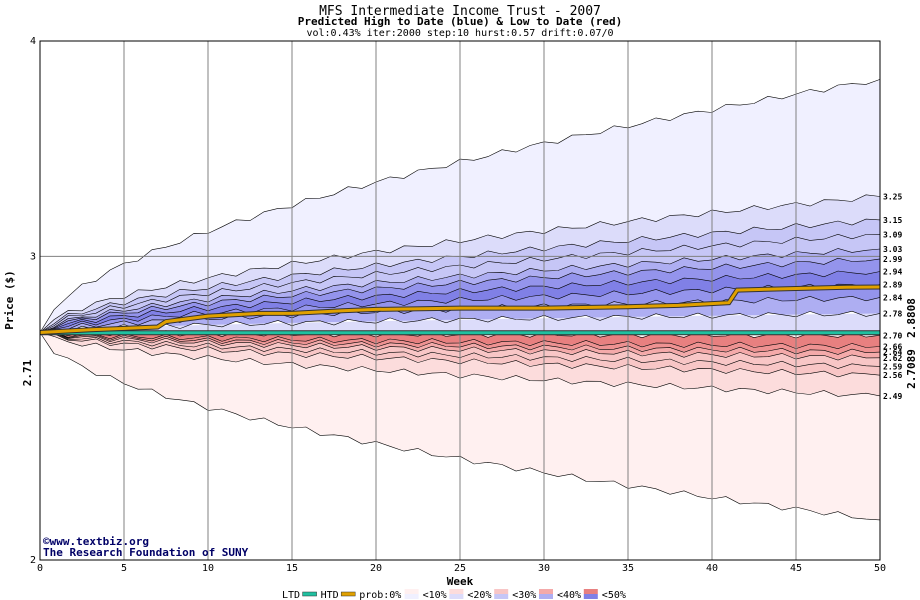 The image size is (920, 600). Describe the element at coordinates (614, 595) in the screenshot. I see `legend-label: <50%` at that location.